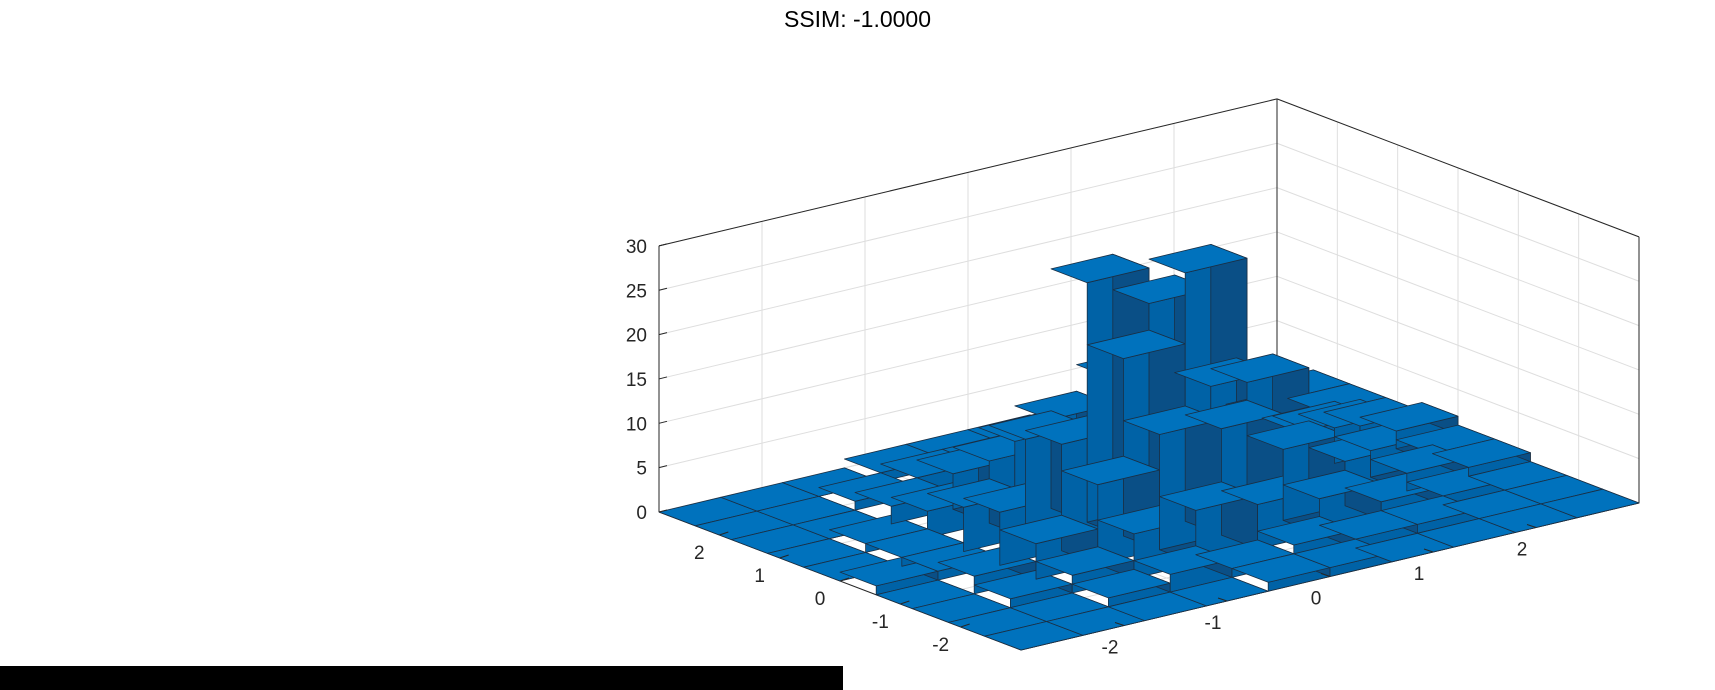 The height and width of the screenshot is (690, 1715). Describe the element at coordinates (699, 553) in the screenshot. I see `y-tick-label: 2` at that location.